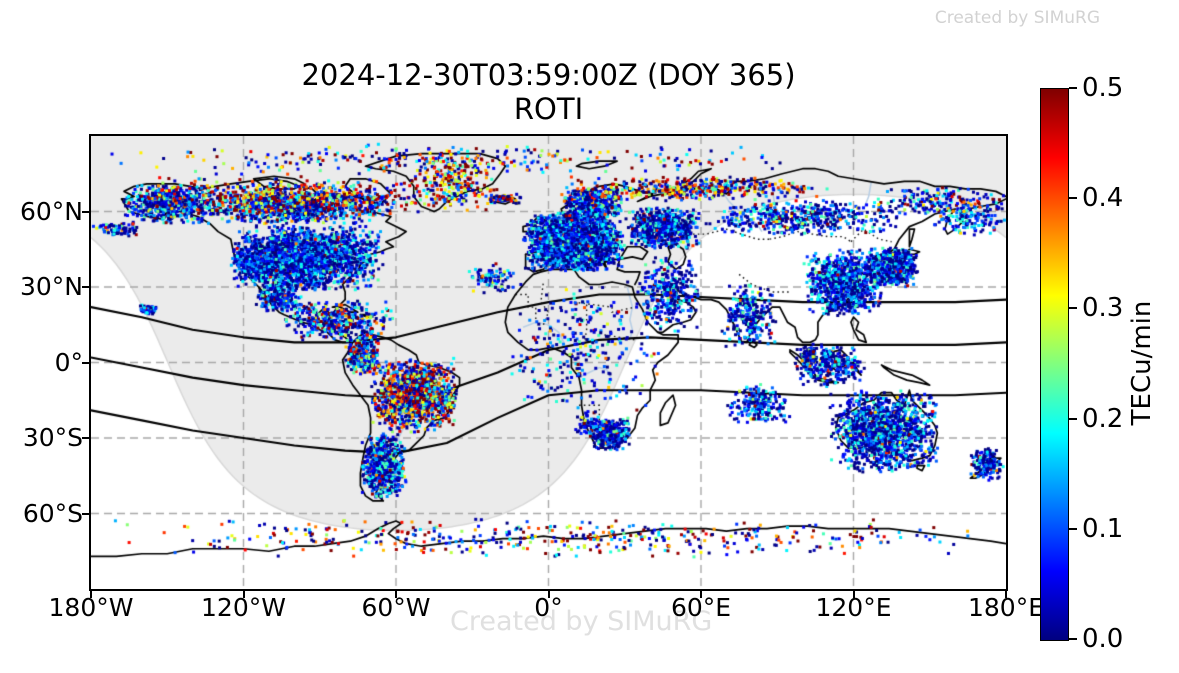 Image resolution: width=1179 pixels, height=673 pixels. What do you see at coordinates (1103, 418) in the screenshot?
I see `colorbar-tick-label: 0.2` at bounding box center [1103, 418].